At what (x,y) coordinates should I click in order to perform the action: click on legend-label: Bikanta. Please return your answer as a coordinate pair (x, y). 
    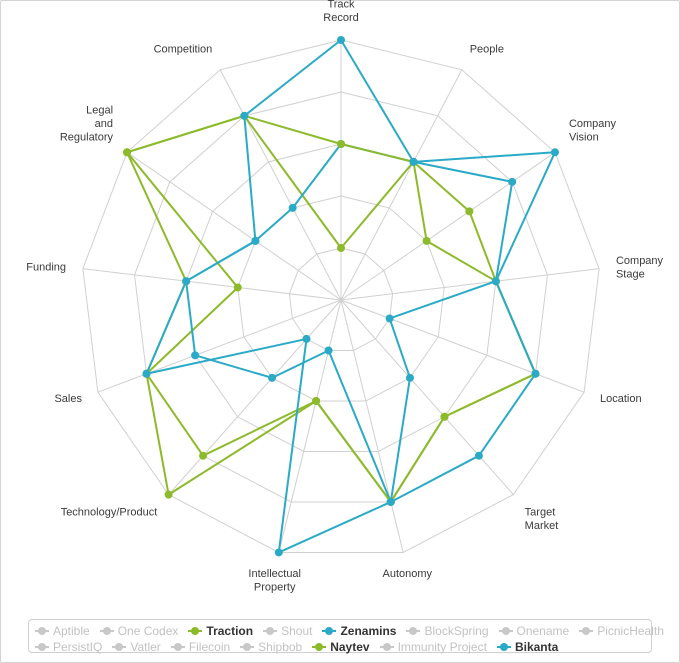
    Looking at the image, I should click on (536, 647).